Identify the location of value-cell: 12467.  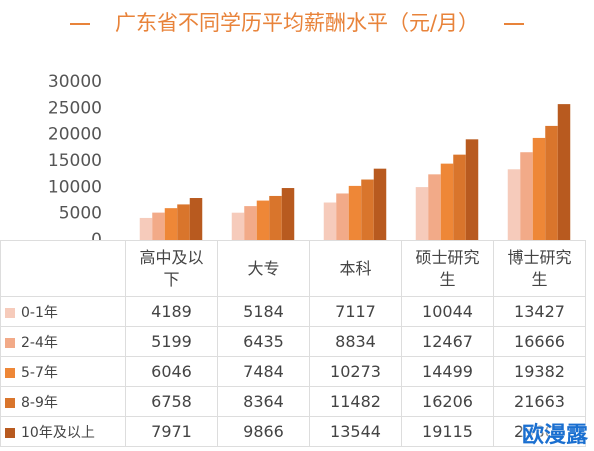
(447, 341).